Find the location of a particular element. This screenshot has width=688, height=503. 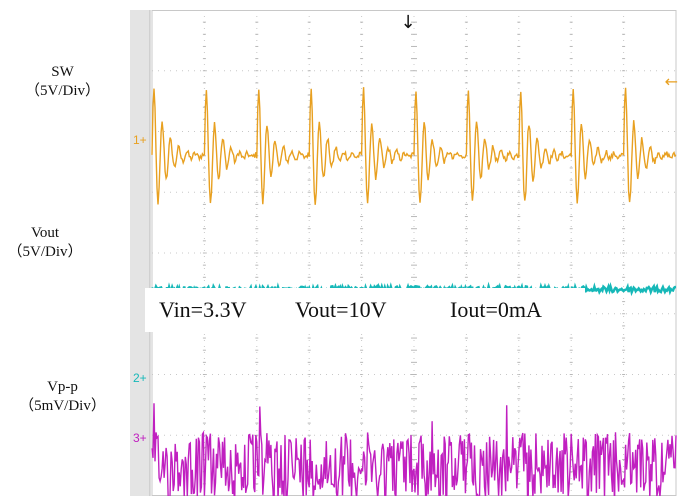

trigger-position-marker: ↓ is located at coordinates (407, 22).